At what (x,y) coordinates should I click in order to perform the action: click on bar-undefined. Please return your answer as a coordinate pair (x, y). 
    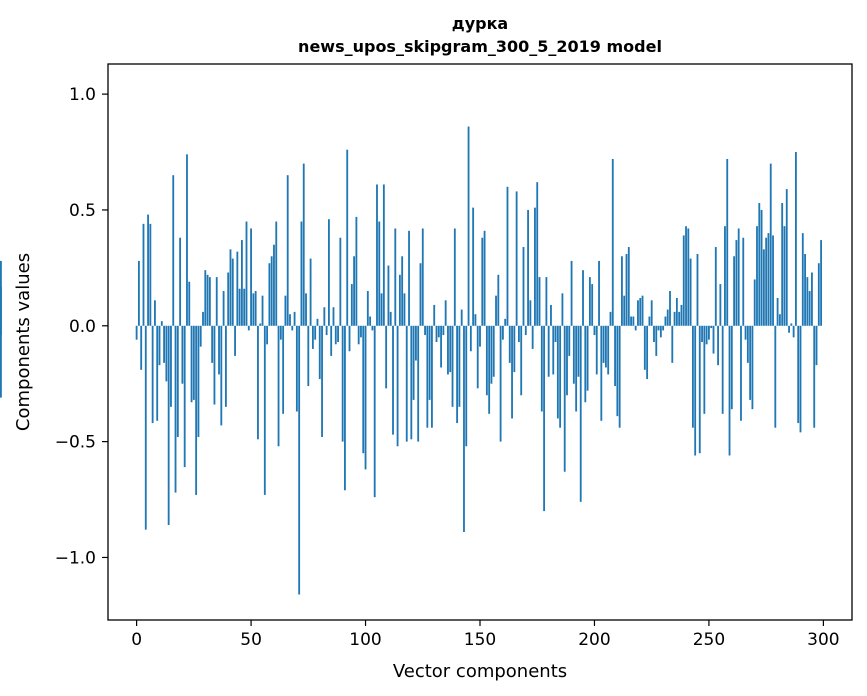
    Looking at the image, I should click on (1, 361).